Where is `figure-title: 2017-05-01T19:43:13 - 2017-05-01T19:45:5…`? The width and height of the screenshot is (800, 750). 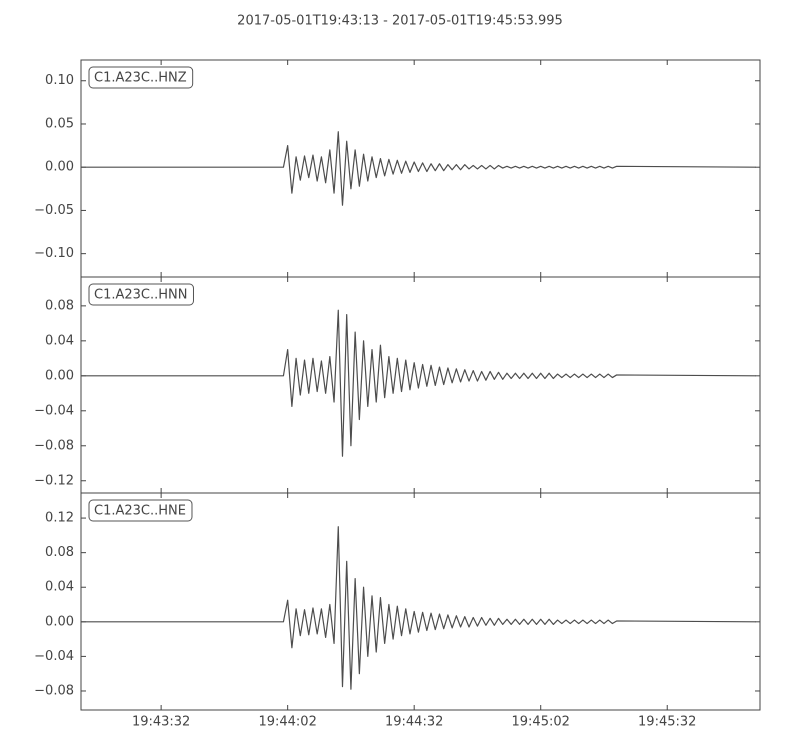
figure-title: 2017-05-01T19:43:13 - 2017-05-01T19:45:5… is located at coordinates (400, 21).